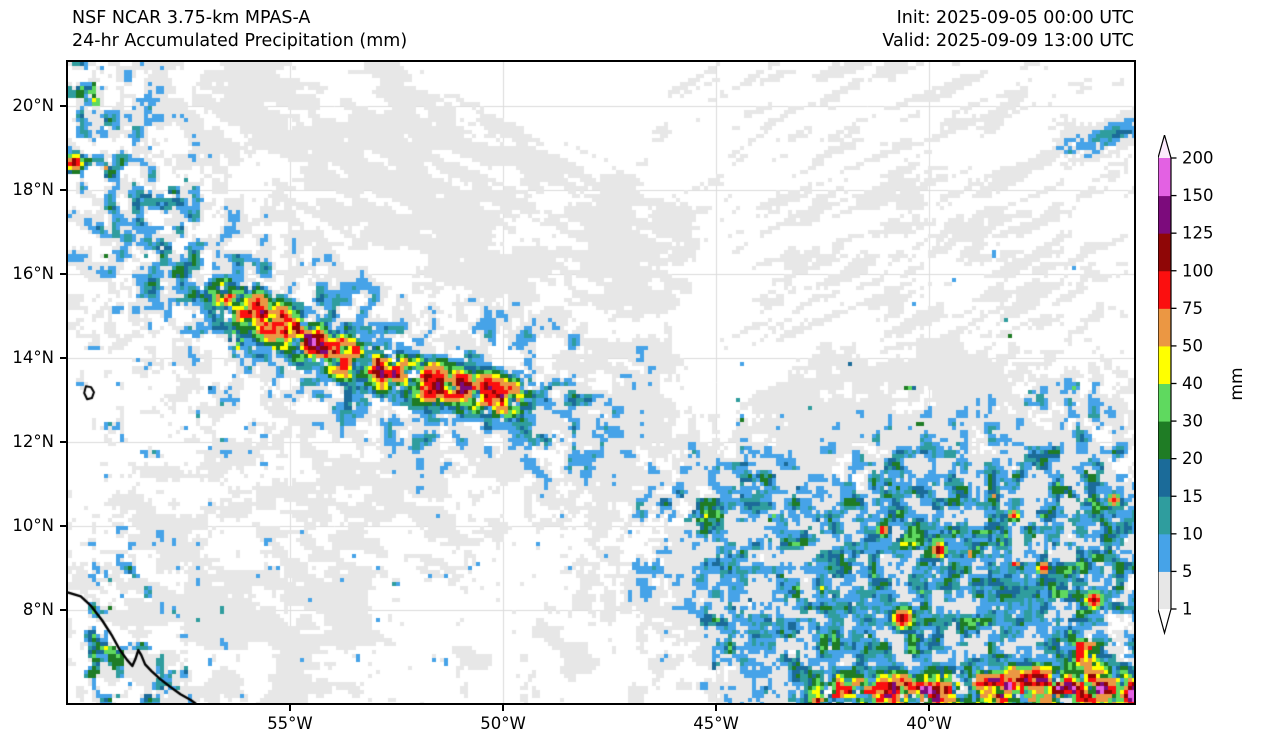  I want to click on x-tick-label: 40°W, so click(929, 723).